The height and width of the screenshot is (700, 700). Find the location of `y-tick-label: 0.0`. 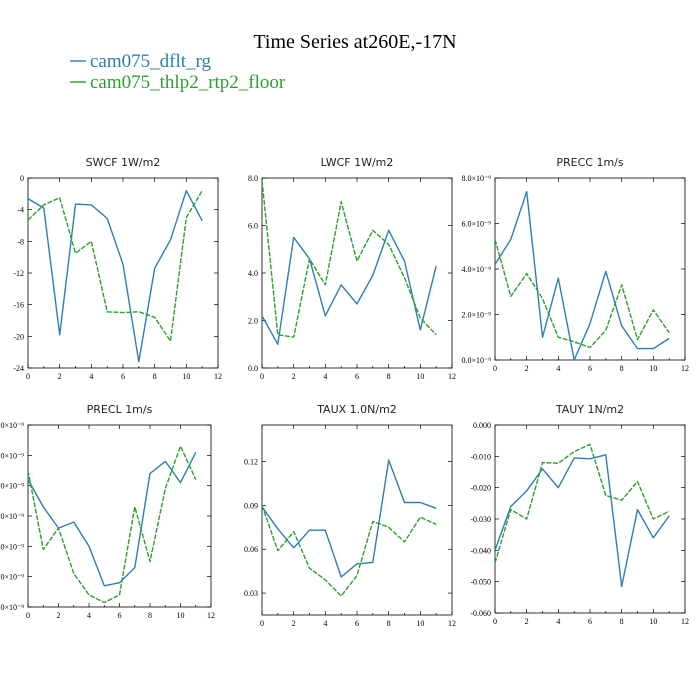

y-tick-label: 0.0 is located at coordinates (253, 368).